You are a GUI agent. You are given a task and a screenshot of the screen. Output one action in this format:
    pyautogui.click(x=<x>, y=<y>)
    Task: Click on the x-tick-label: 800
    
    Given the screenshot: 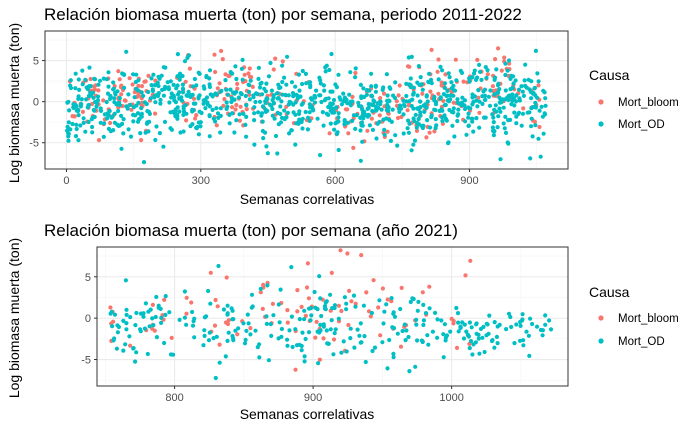 What is the action you would take?
    pyautogui.click(x=174, y=398)
    